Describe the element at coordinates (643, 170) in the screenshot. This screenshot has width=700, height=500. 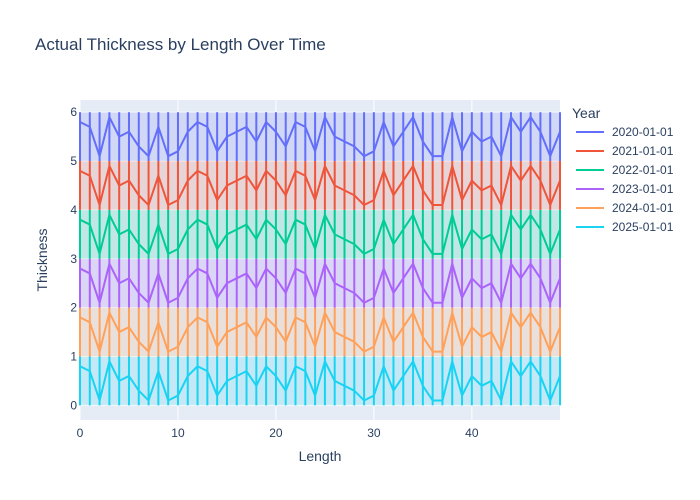
I see `legend-label: 2022-01-01` at that location.